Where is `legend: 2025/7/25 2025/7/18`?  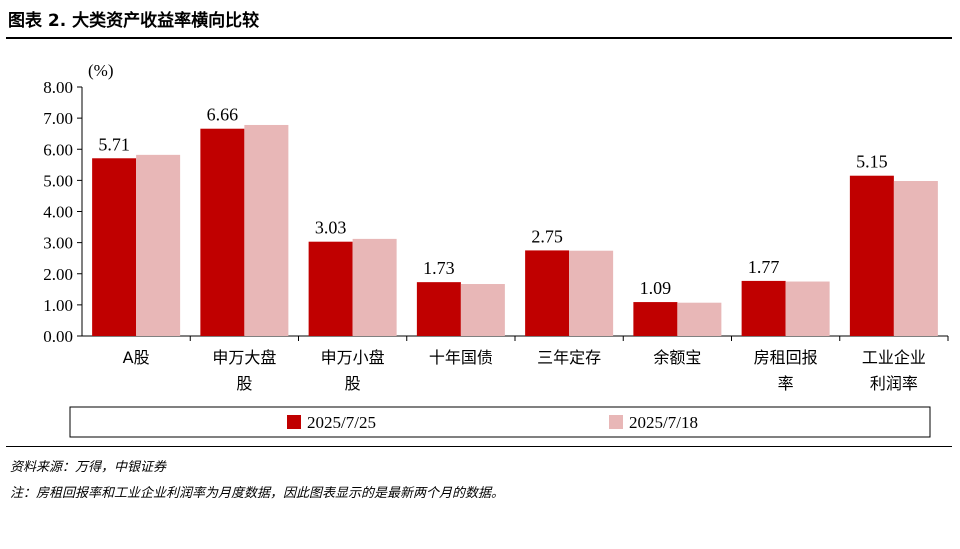
legend: 2025/7/25 2025/7/18 is located at coordinates (500, 422).